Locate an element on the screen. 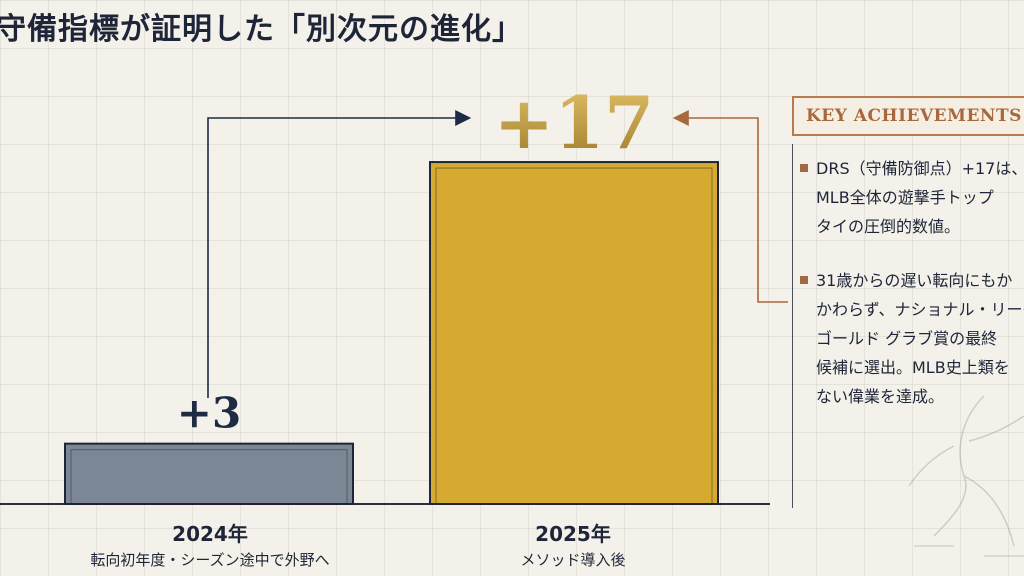 Image resolution: width=1024 pixels, height=576 pixels. bullet-text: DRS（守備防御点）+17は、 MLB全体の遊撃手トップ タイの圧倒的数値。 is located at coordinates (920, 197).